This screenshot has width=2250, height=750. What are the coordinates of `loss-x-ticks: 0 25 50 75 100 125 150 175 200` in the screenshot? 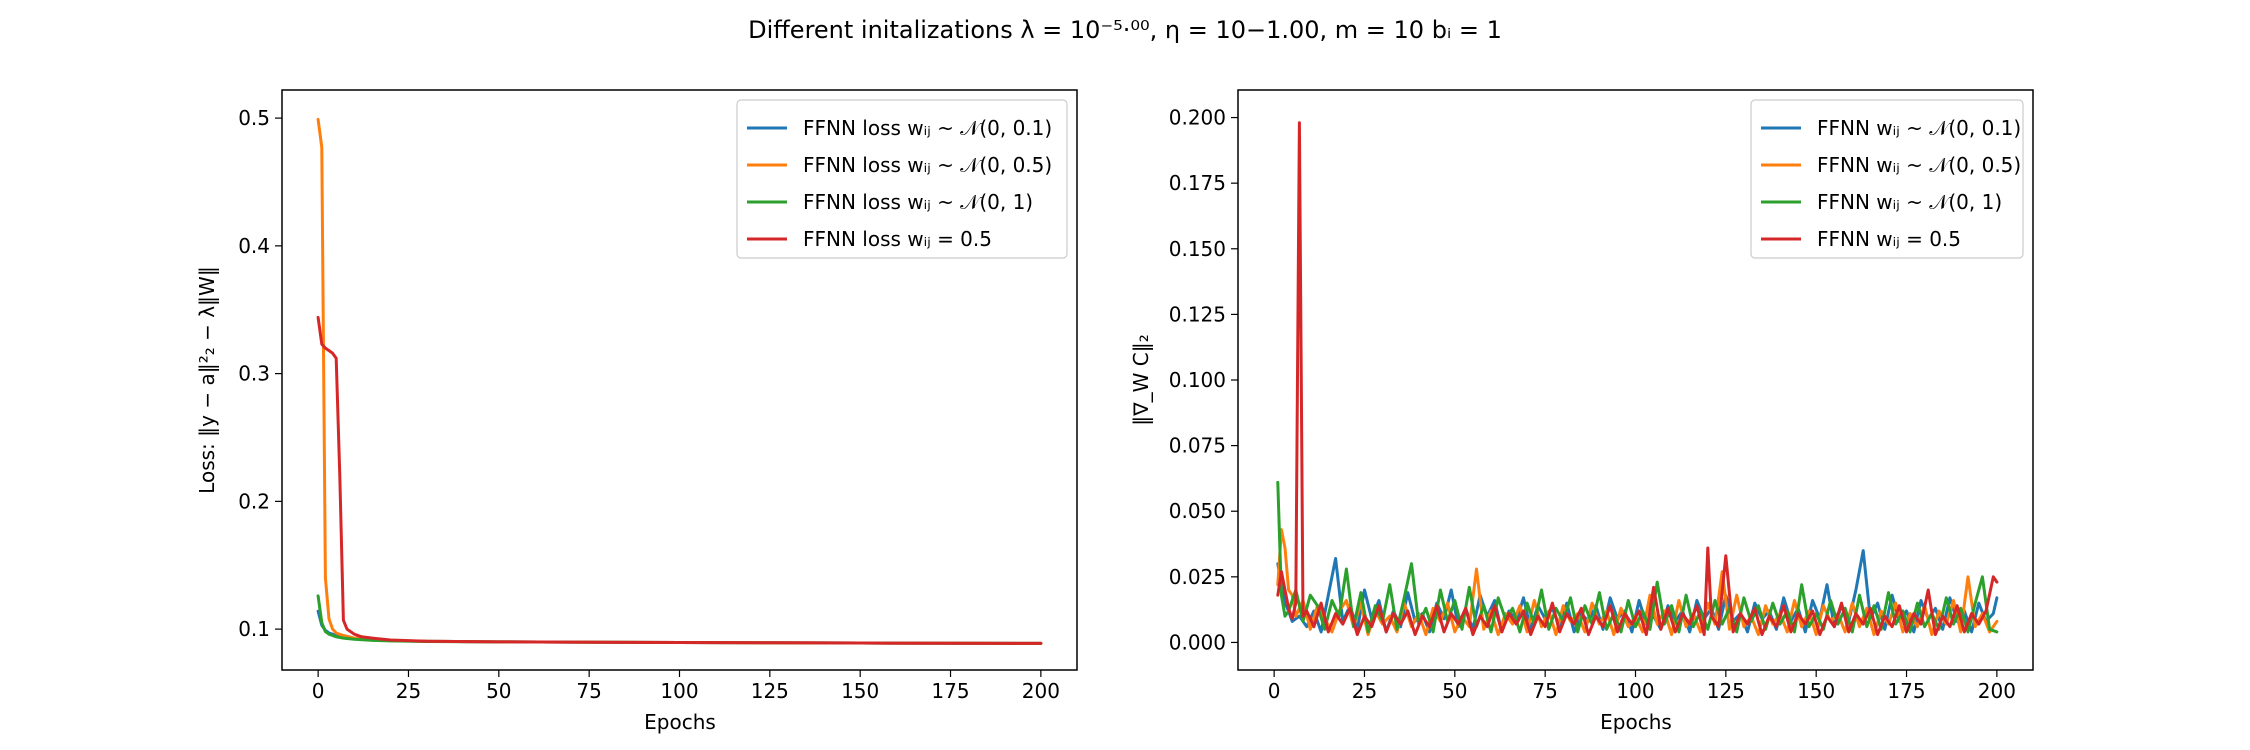 It's located at (686, 686).